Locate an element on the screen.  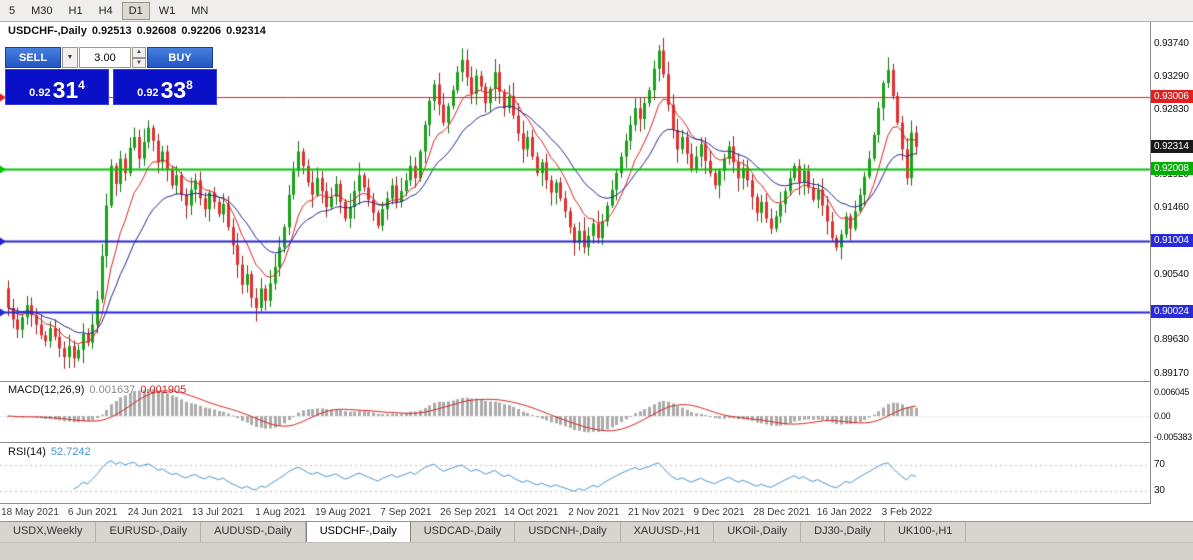
rsi-indicator-label: RSI(14) 52.7242 is located at coordinates (49, 452).